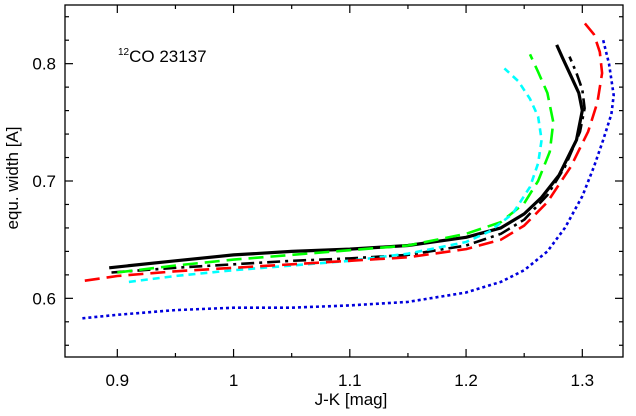  I want to click on y-tick-label: 0.8, so click(44, 64).